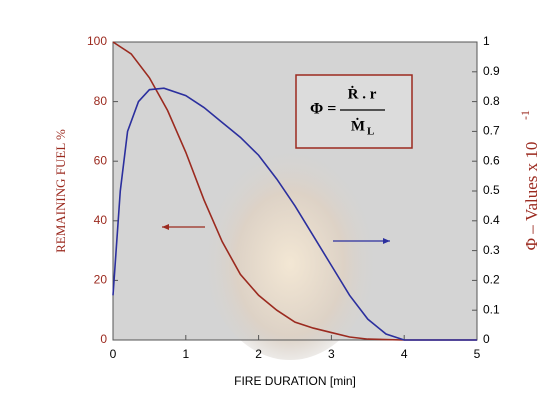 This screenshot has width=550, height=416. Describe the element at coordinates (386, 241) in the screenshot. I see `right-arrow-head` at that location.